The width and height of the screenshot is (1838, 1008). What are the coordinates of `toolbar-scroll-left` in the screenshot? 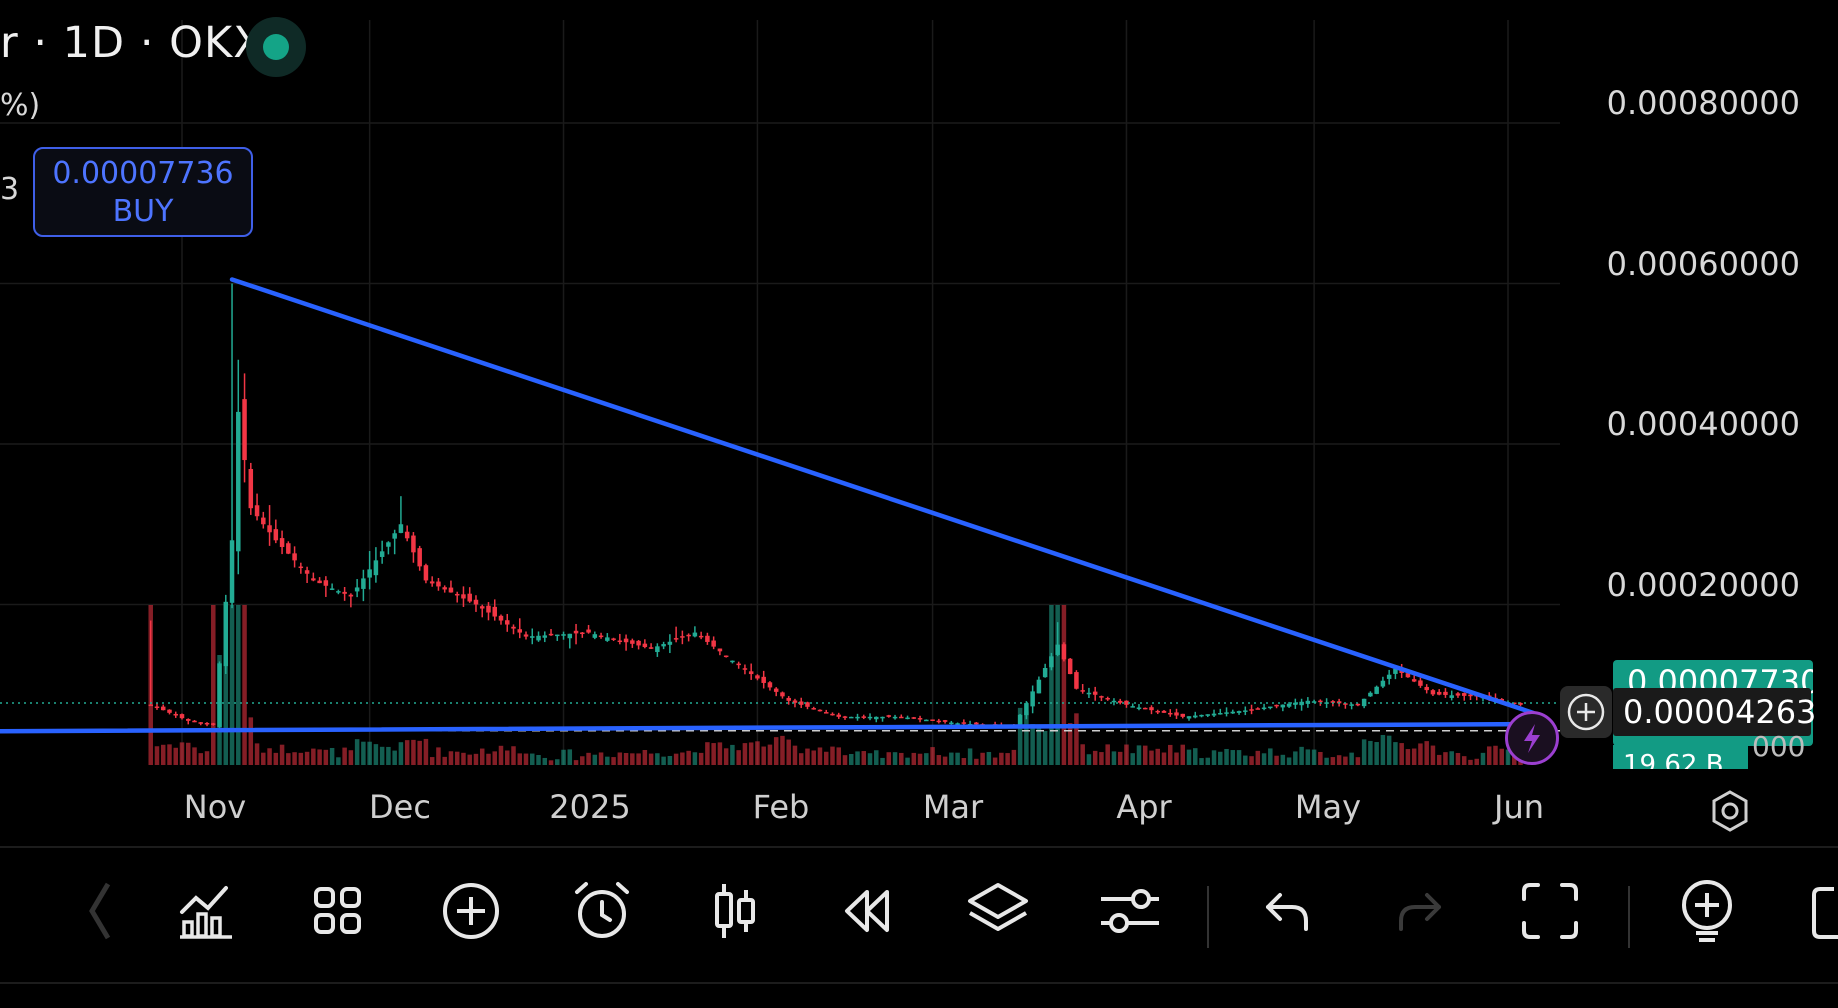 It's located at (100, 911).